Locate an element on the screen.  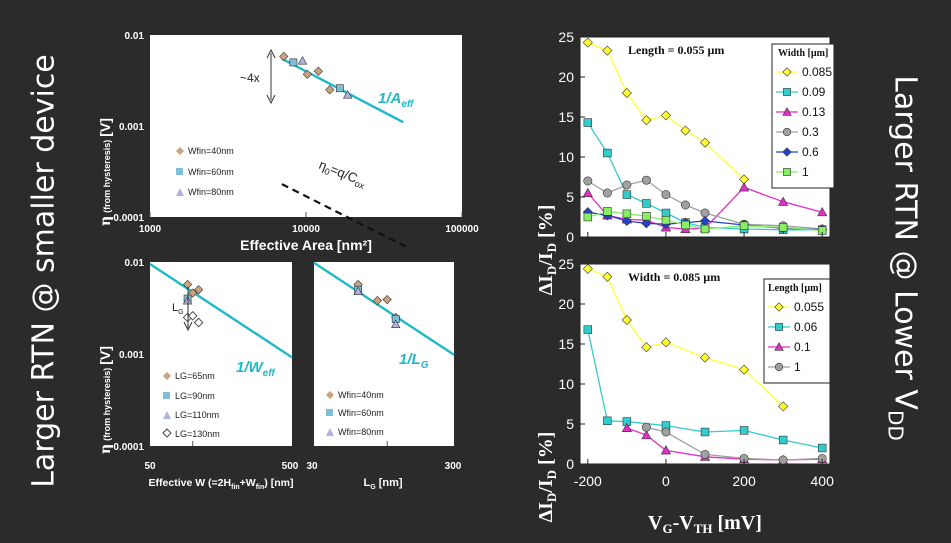
xlabel-b: G is located at coordinates (667, 528).